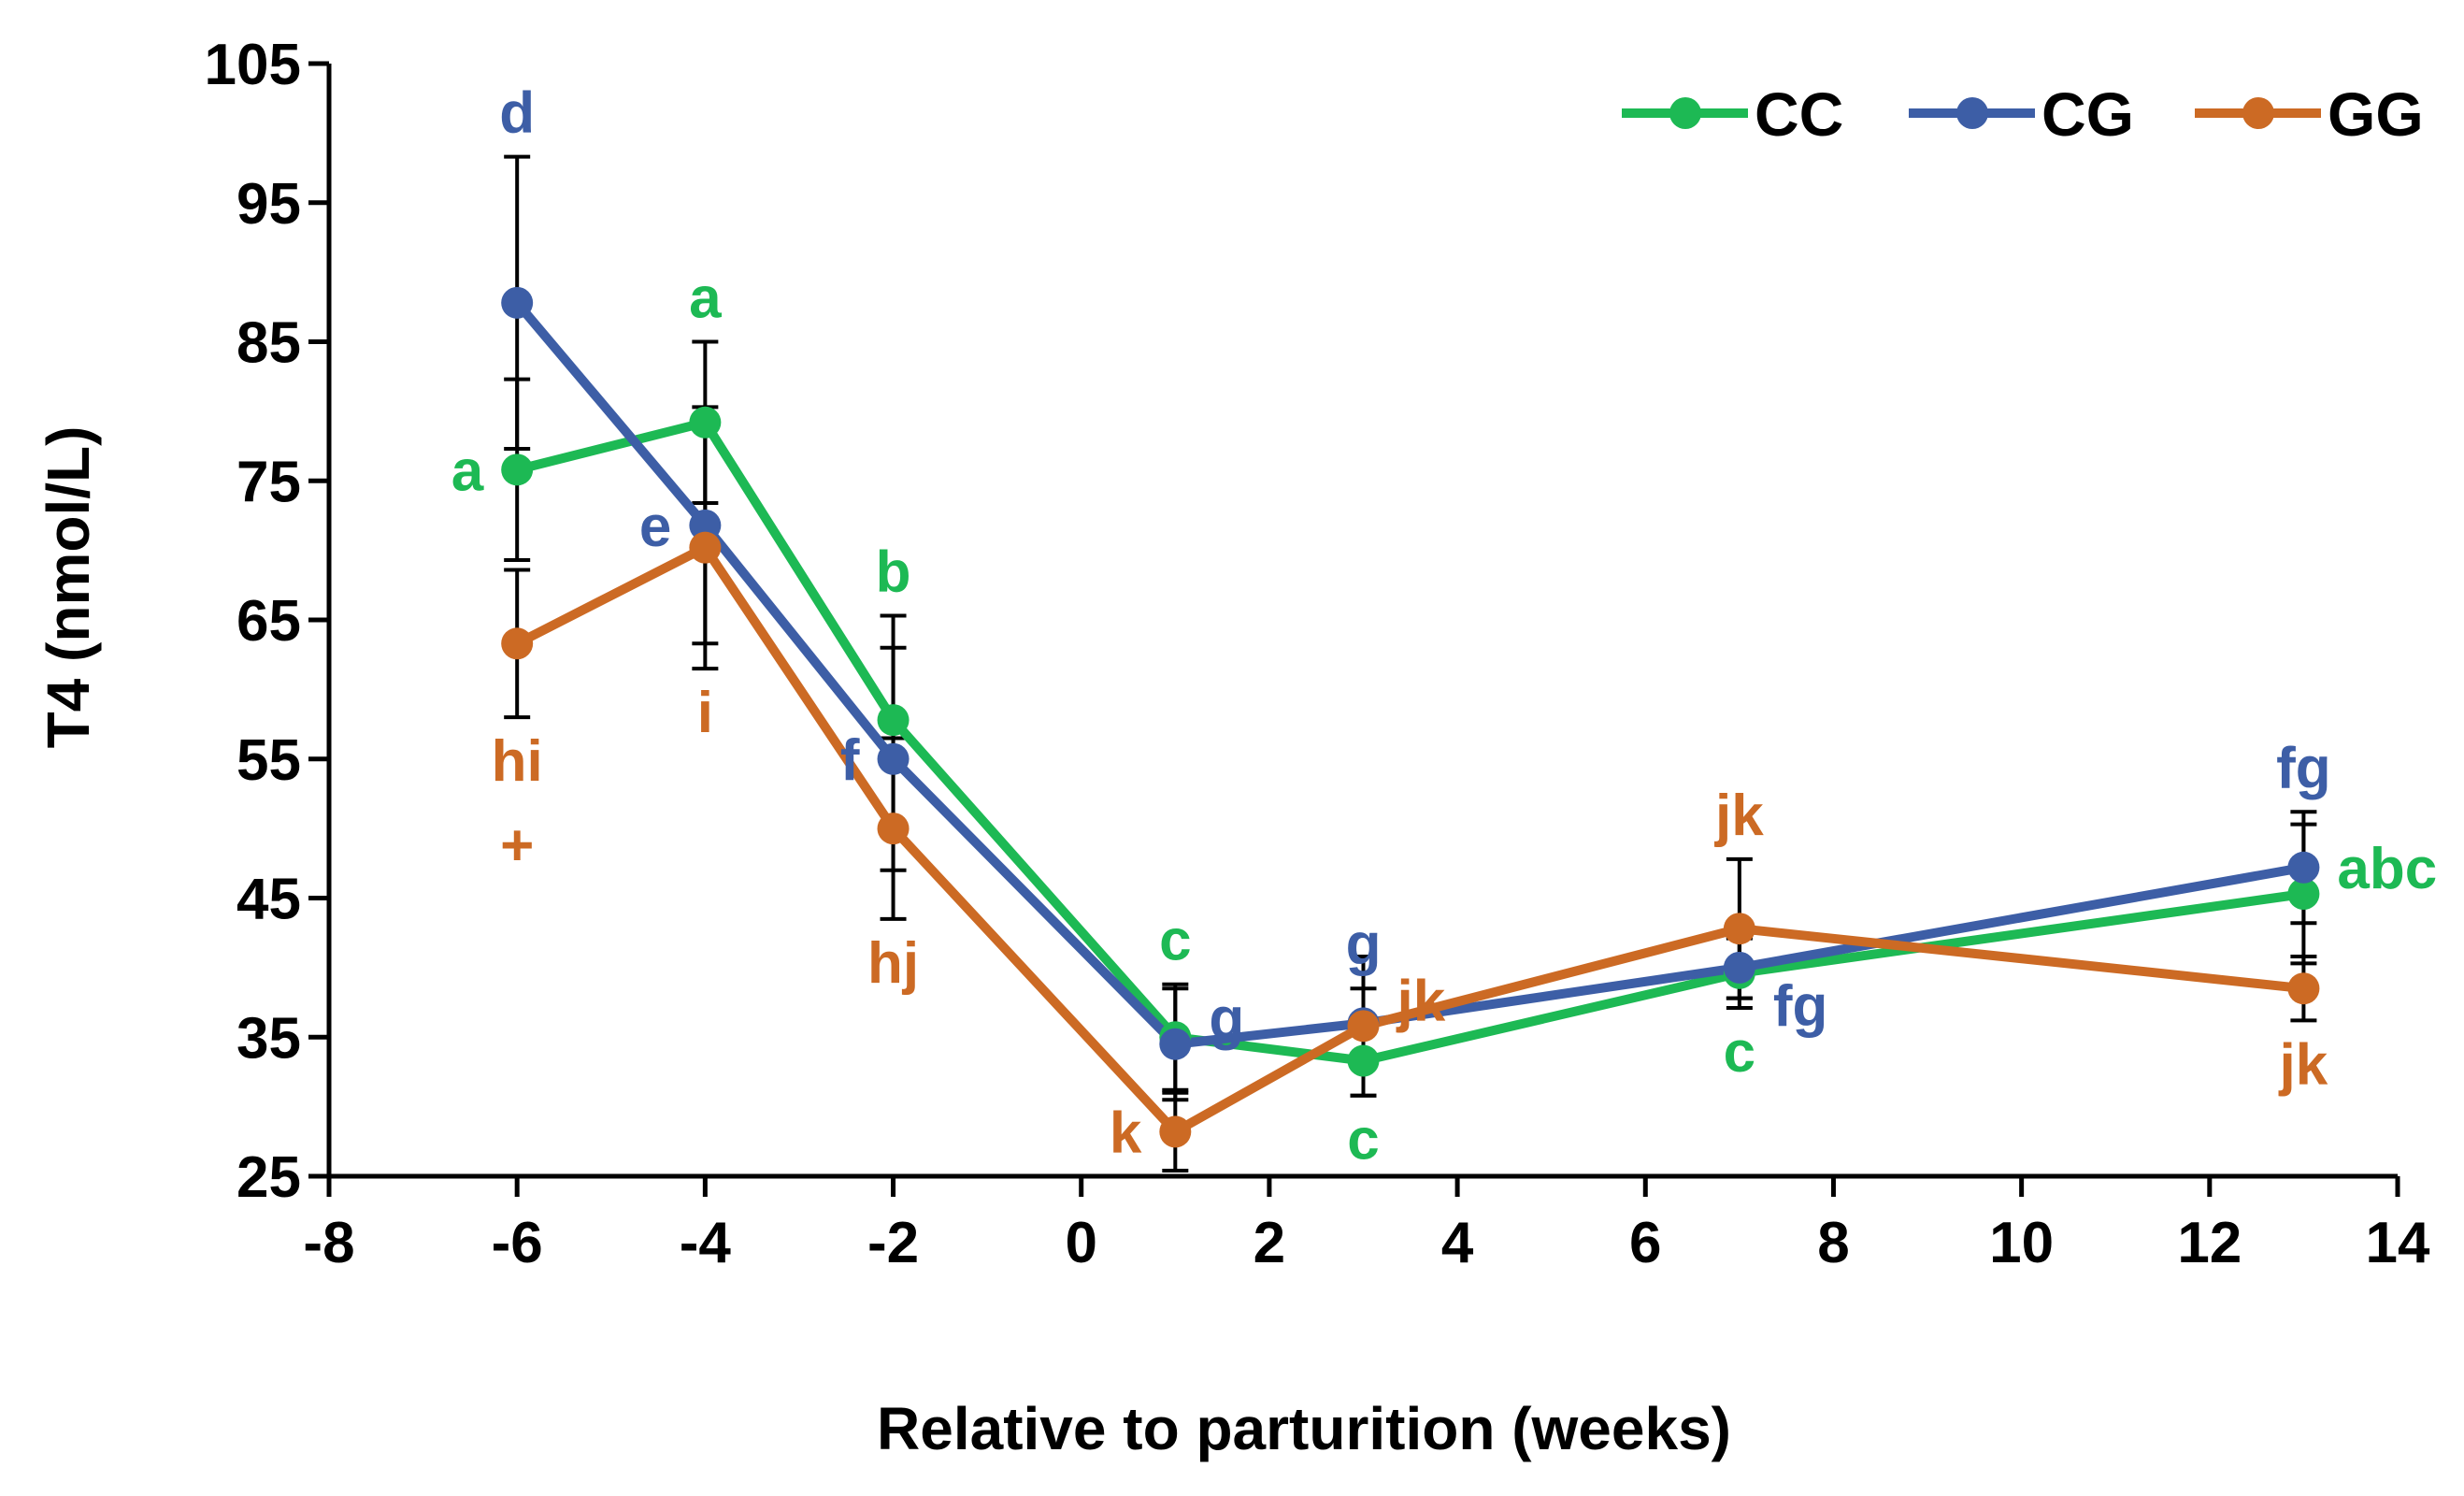 The height and width of the screenshot is (1496, 2464). I want to click on x-tick-label: 10, so click(2021, 1243).